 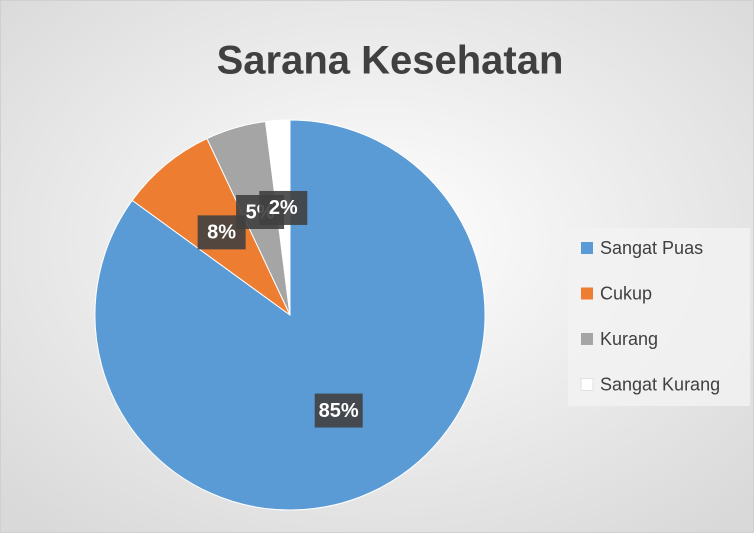 I want to click on data-label: 2%, so click(x=283, y=208).